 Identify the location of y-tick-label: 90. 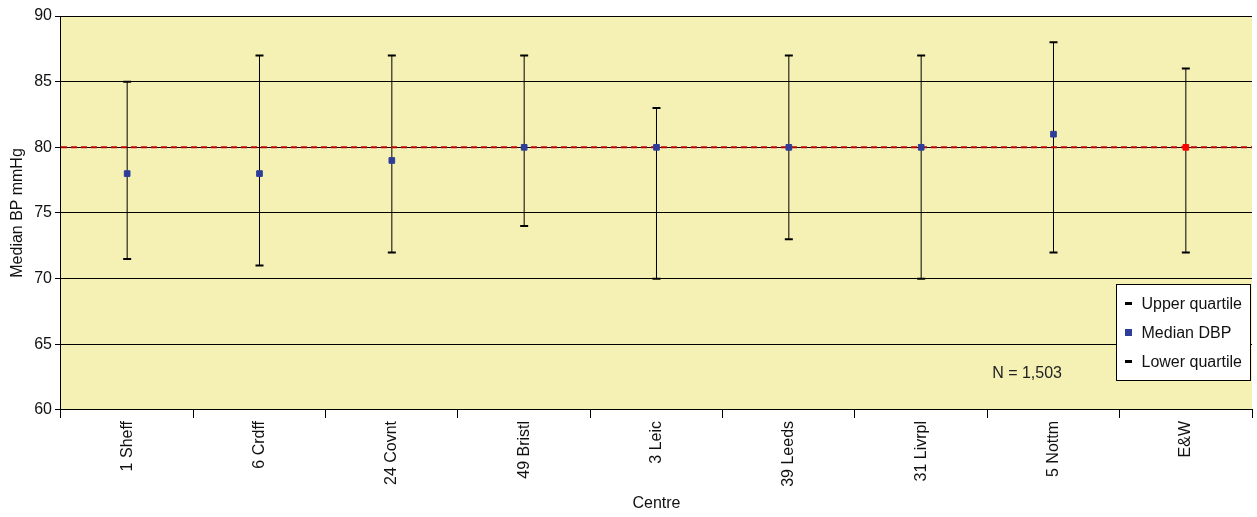
(43, 15).